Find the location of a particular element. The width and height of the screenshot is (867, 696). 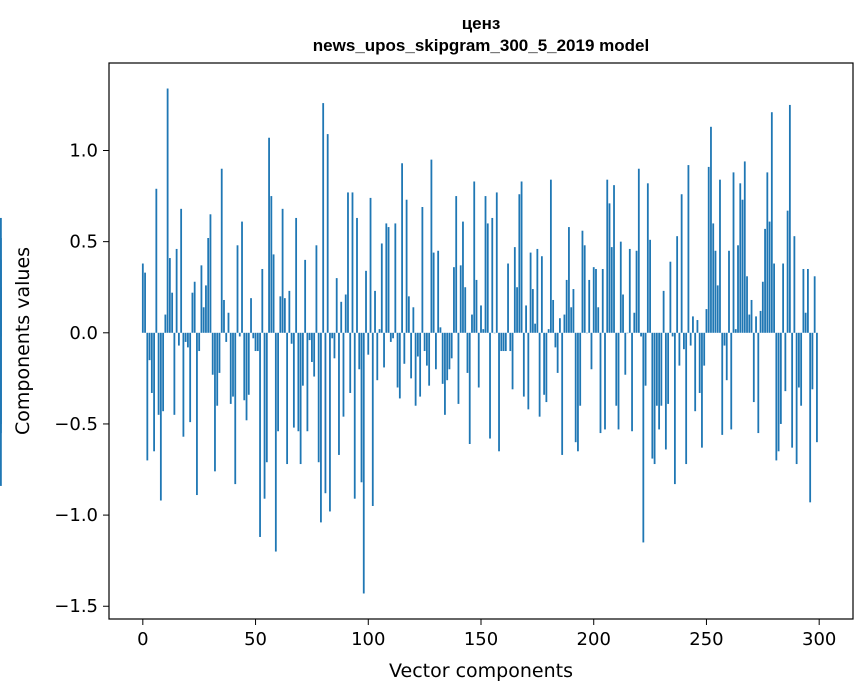

y-tick-label: 1.0 is located at coordinates (83, 151).